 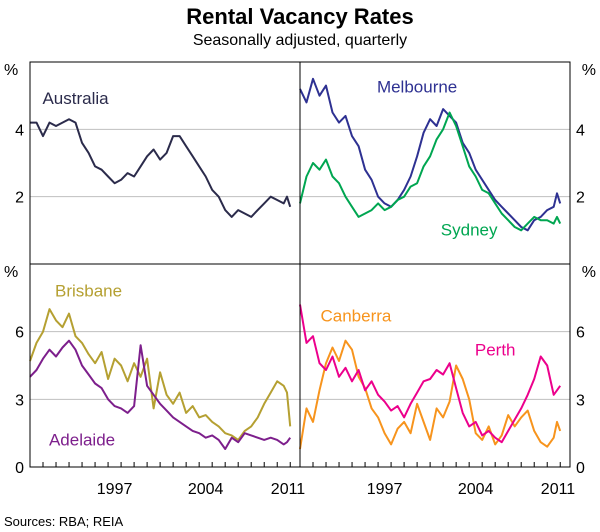 What do you see at coordinates (64, 521) in the screenshot?
I see `source-note: Sources: RBA; REIA` at bounding box center [64, 521].